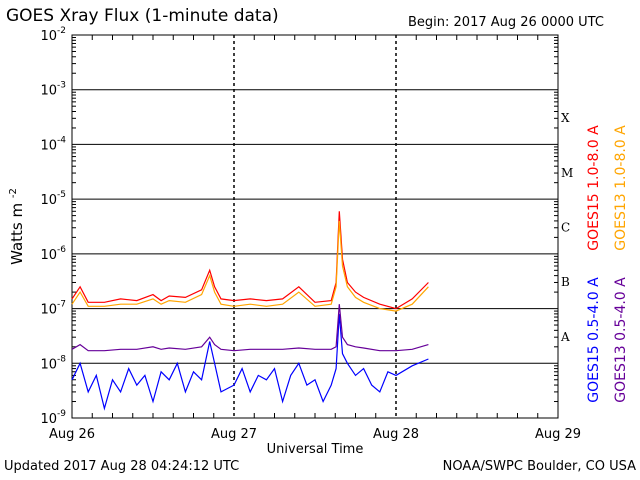 This screenshot has width=640, height=480. What do you see at coordinates (506, 22) in the screenshot?
I see `begin-timestamp: Begin: 2017 Aug 26 0000 UTC` at bounding box center [506, 22].